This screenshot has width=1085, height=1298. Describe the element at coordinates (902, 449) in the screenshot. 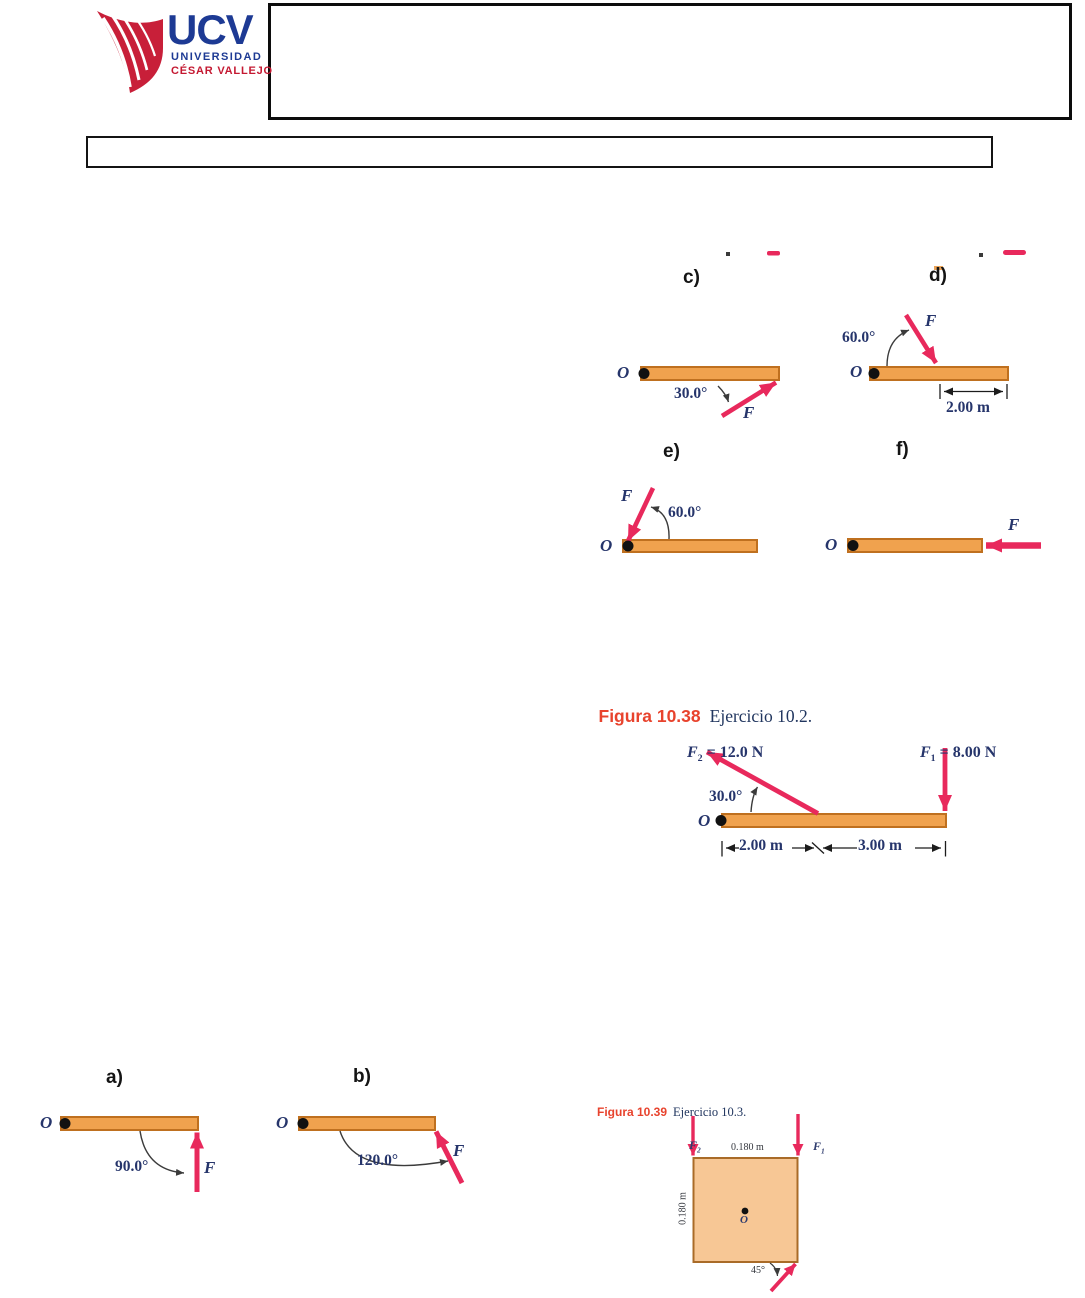

I see `diagram-f-label: f)` at that location.